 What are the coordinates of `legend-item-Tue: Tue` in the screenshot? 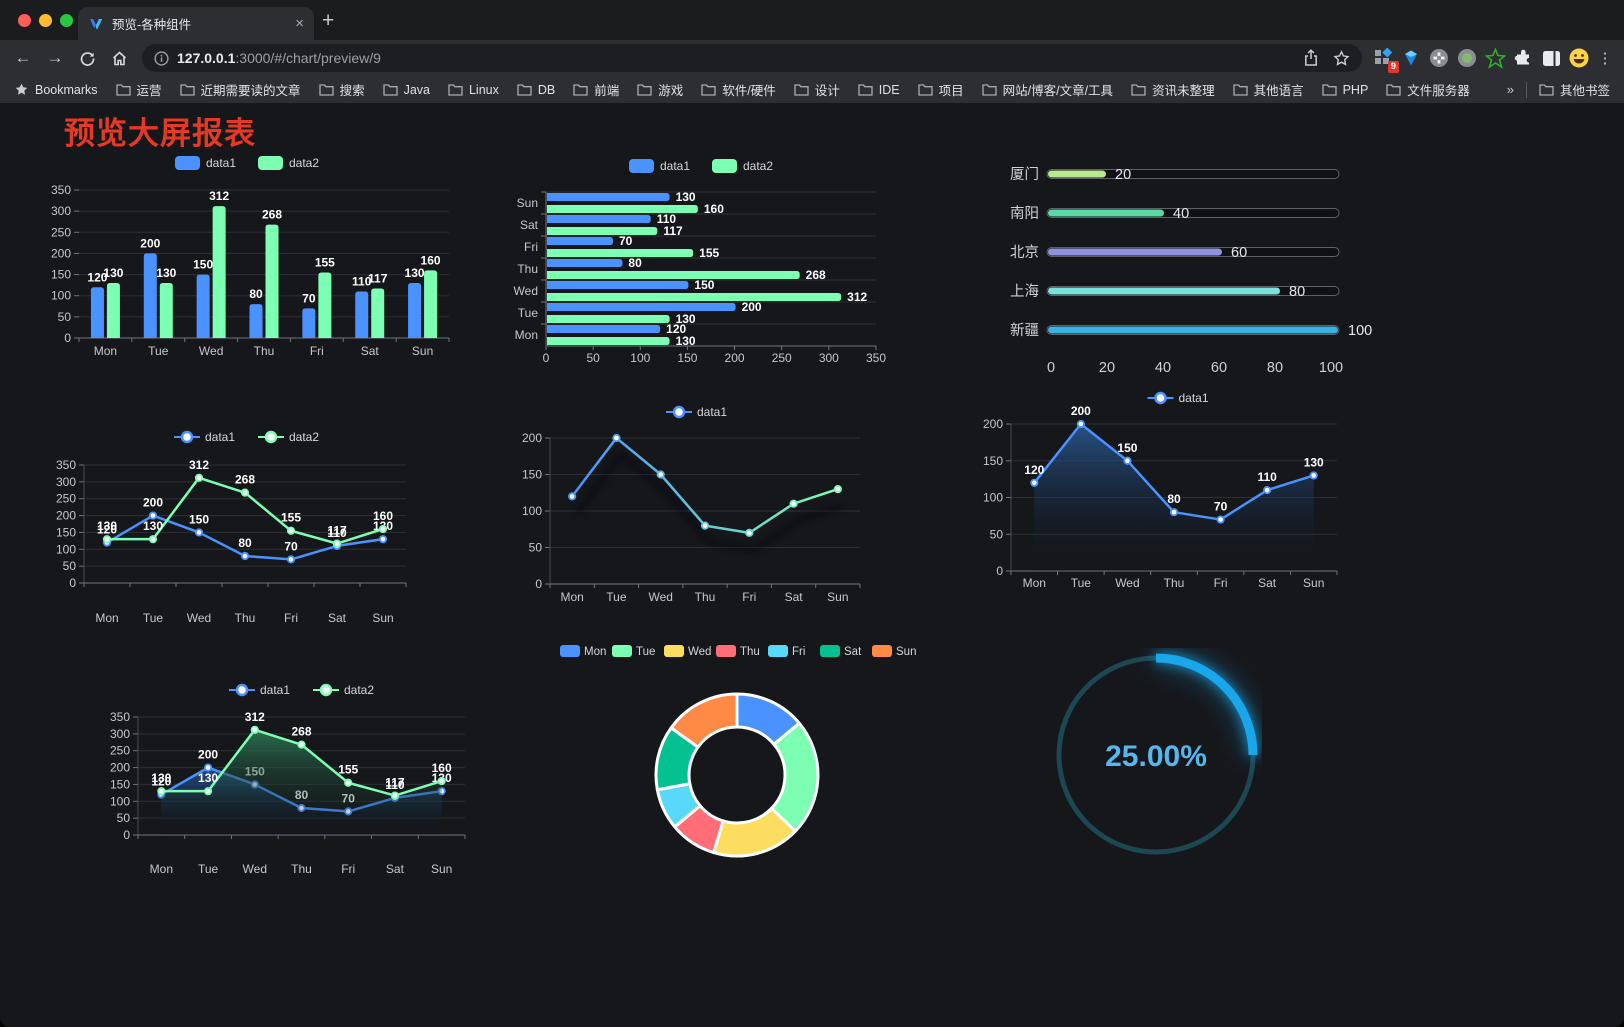 It's located at (633, 651).